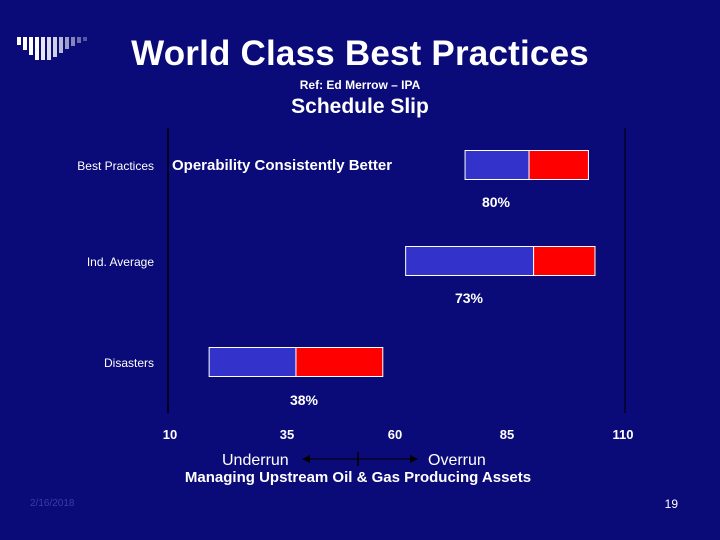  I want to click on left-arrowhead, so click(306, 459).